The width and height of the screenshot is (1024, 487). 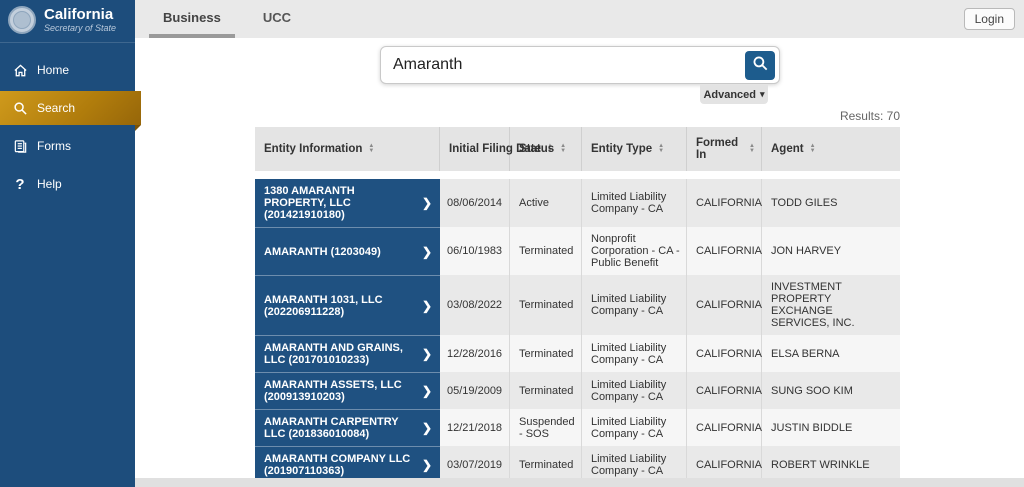 I want to click on entity-link: AMARANTH COMPANY LLC (201907110363) ❯, so click(x=347, y=462).